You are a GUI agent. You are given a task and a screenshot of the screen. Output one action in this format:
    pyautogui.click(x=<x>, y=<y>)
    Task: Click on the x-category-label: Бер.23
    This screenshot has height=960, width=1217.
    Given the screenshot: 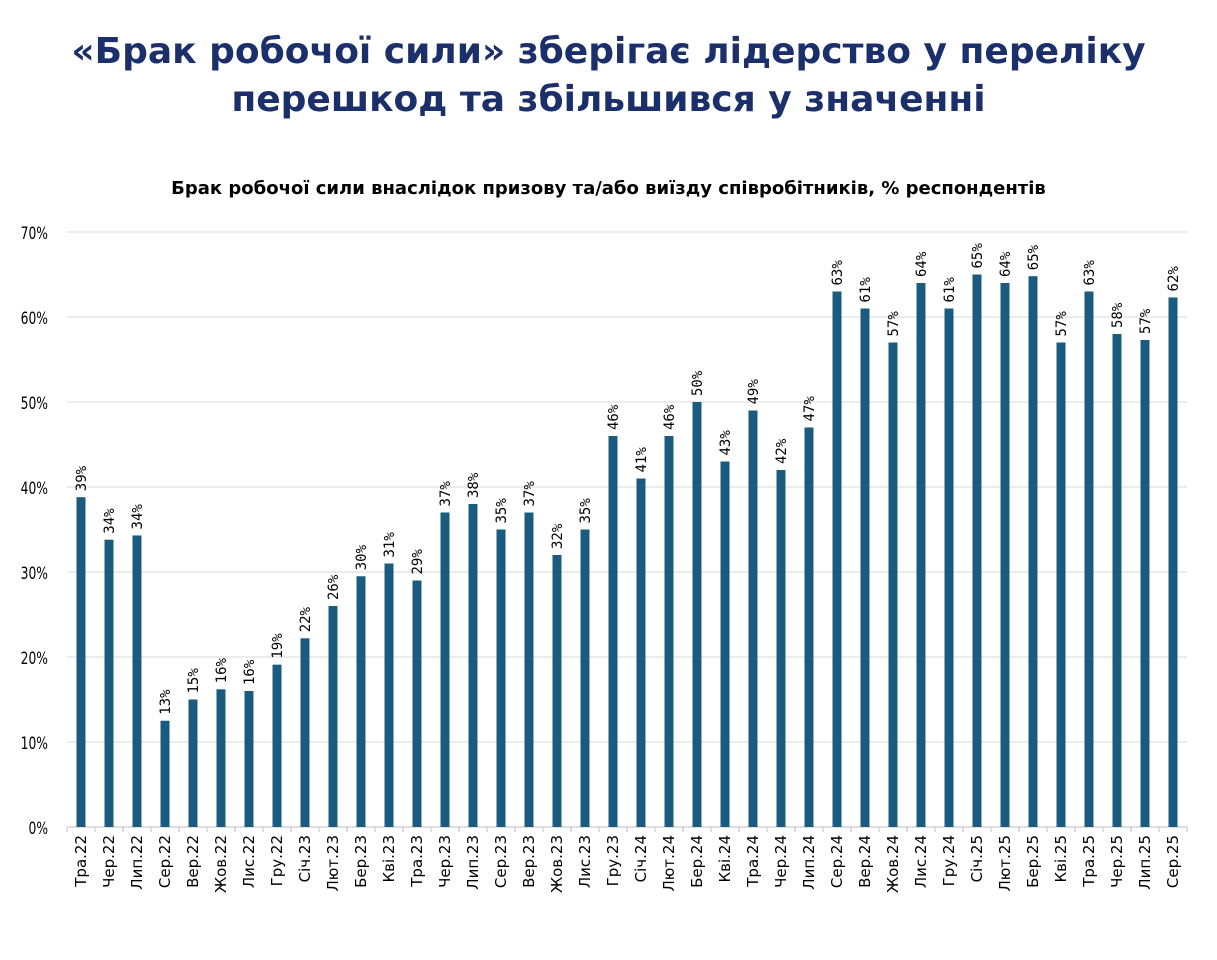 What is the action you would take?
    pyautogui.click(x=361, y=861)
    